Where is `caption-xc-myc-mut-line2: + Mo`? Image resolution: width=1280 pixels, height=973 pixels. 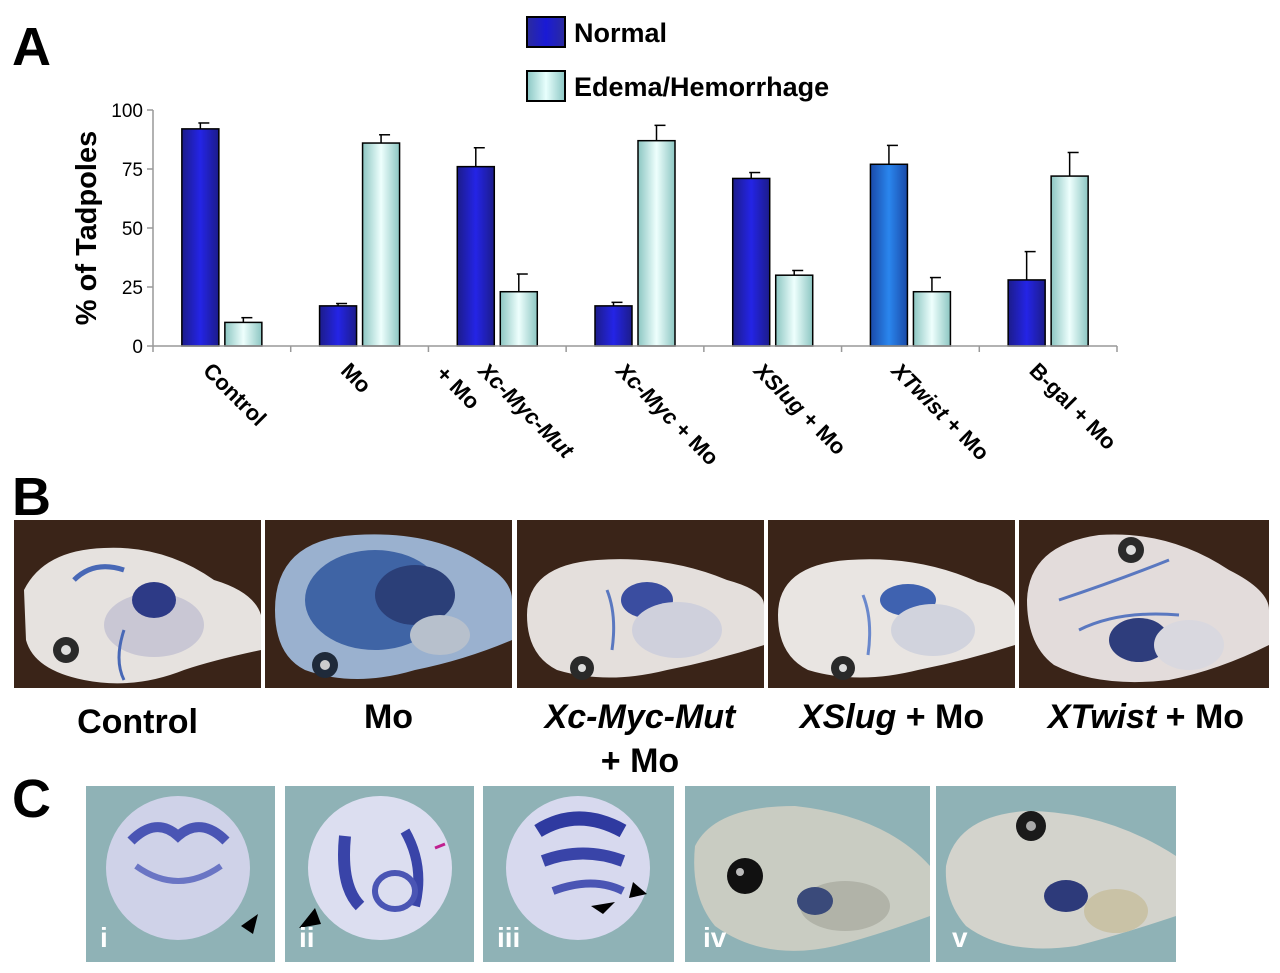
caption-xc-myc-mut-line2: + Mo is located at coordinates (640, 761).